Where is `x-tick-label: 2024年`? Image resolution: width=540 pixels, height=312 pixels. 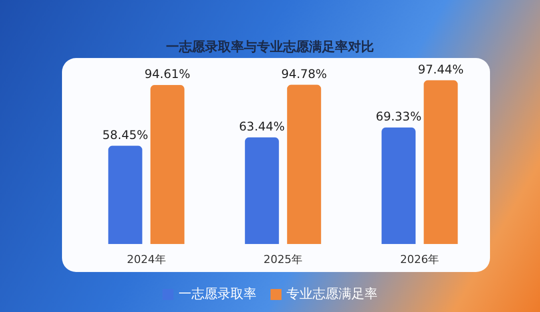
x-tick-label: 2024年 is located at coordinates (146, 259).